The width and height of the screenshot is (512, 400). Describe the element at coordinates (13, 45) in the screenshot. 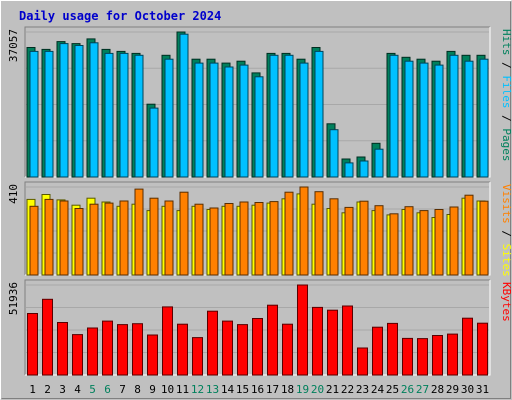

I see `y-max-label: 37057` at that location.